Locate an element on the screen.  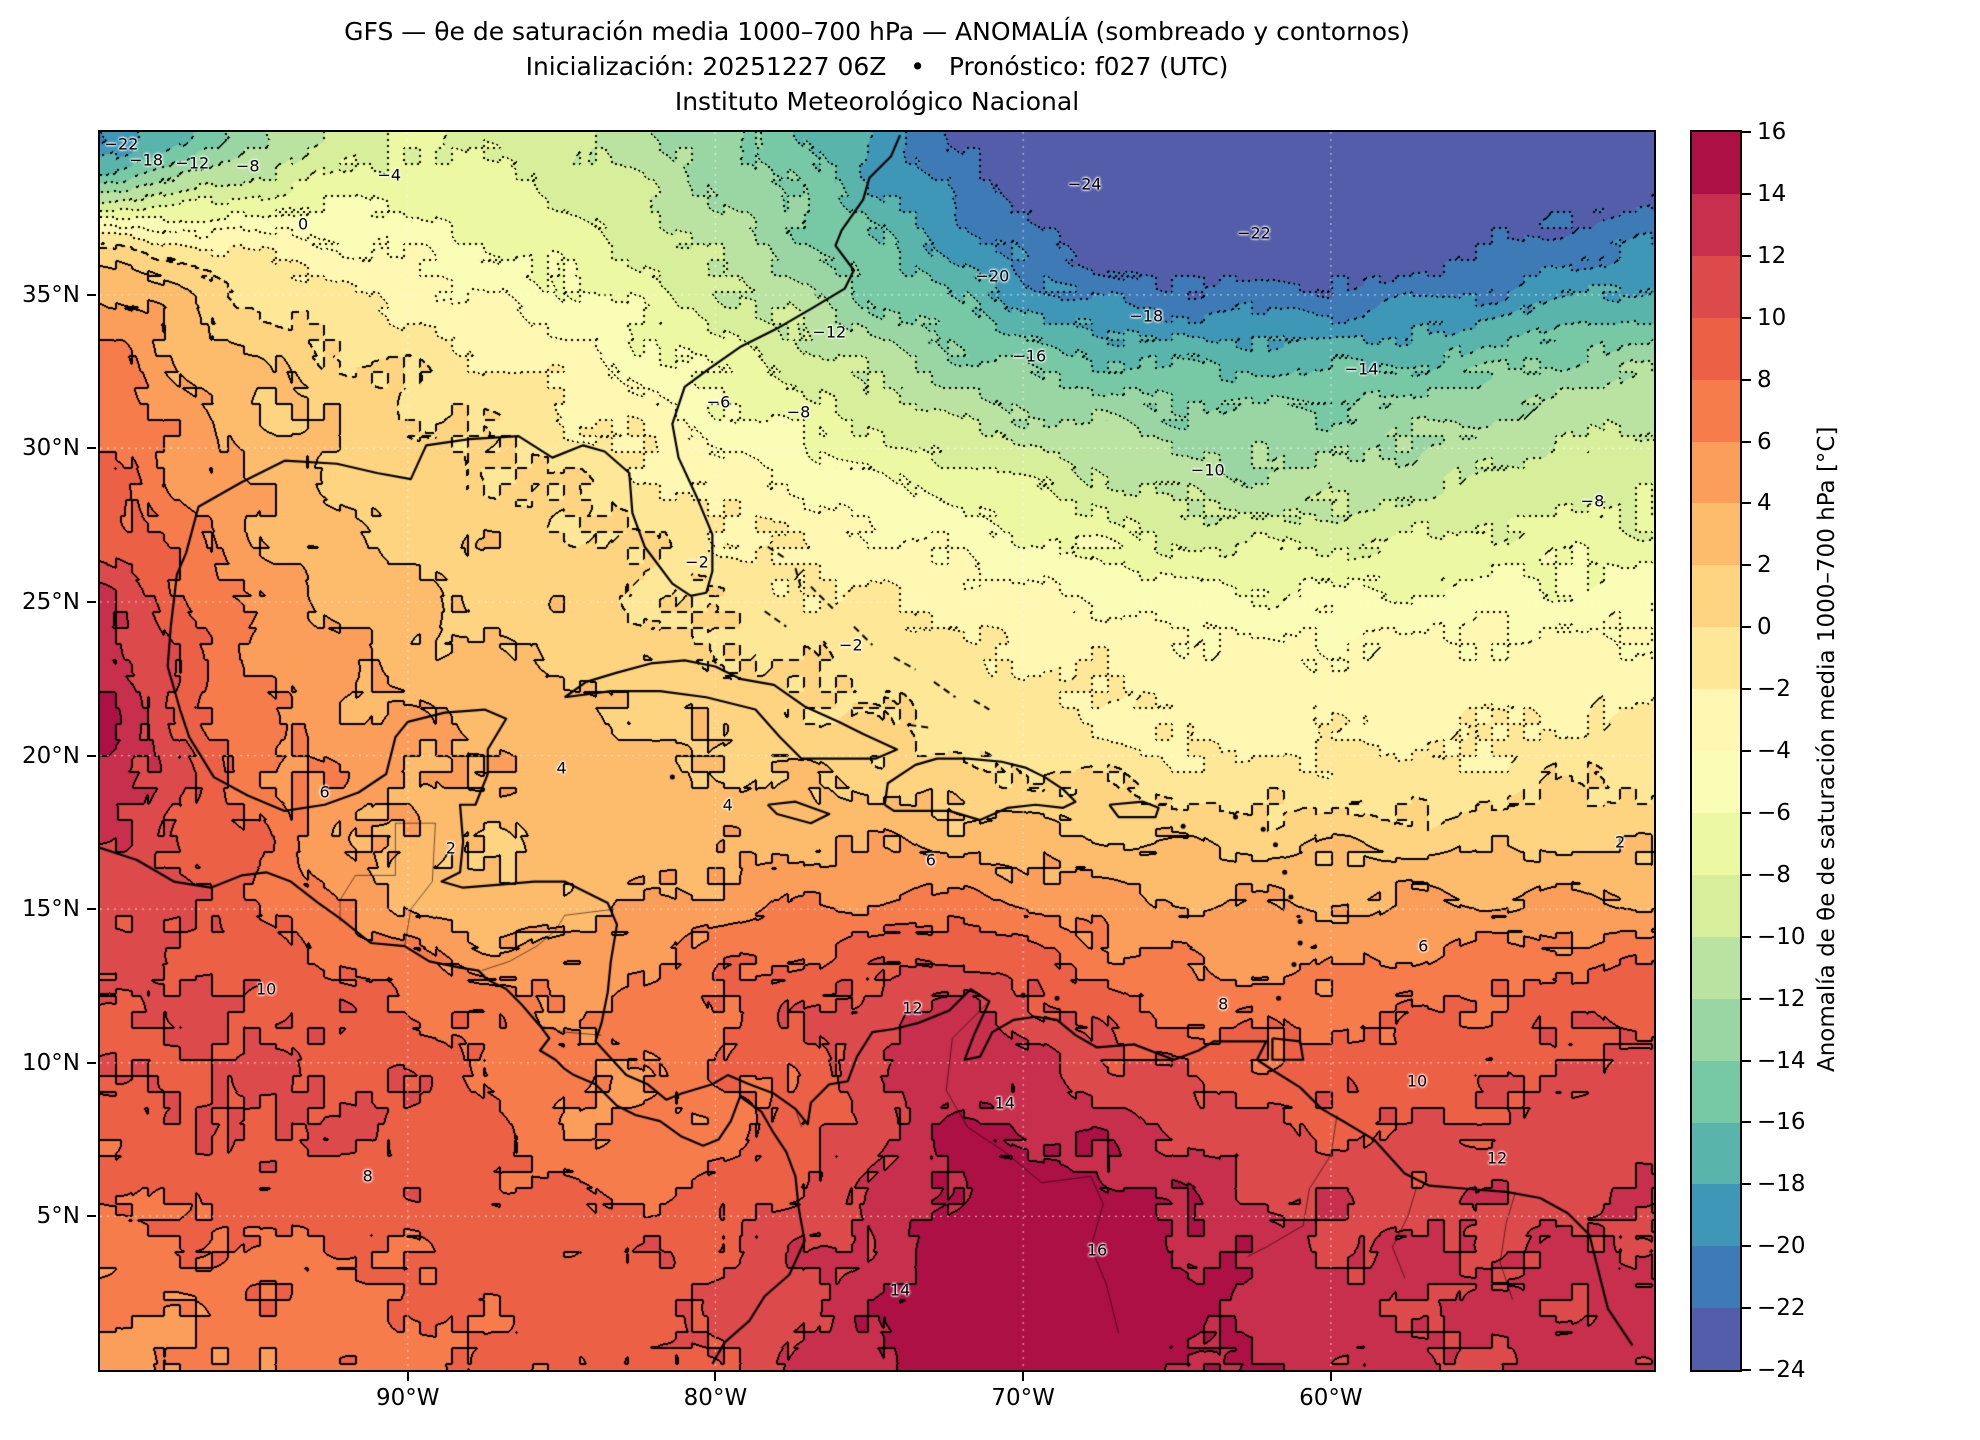
y-tick-label: 10°N is located at coordinates (51, 1062).